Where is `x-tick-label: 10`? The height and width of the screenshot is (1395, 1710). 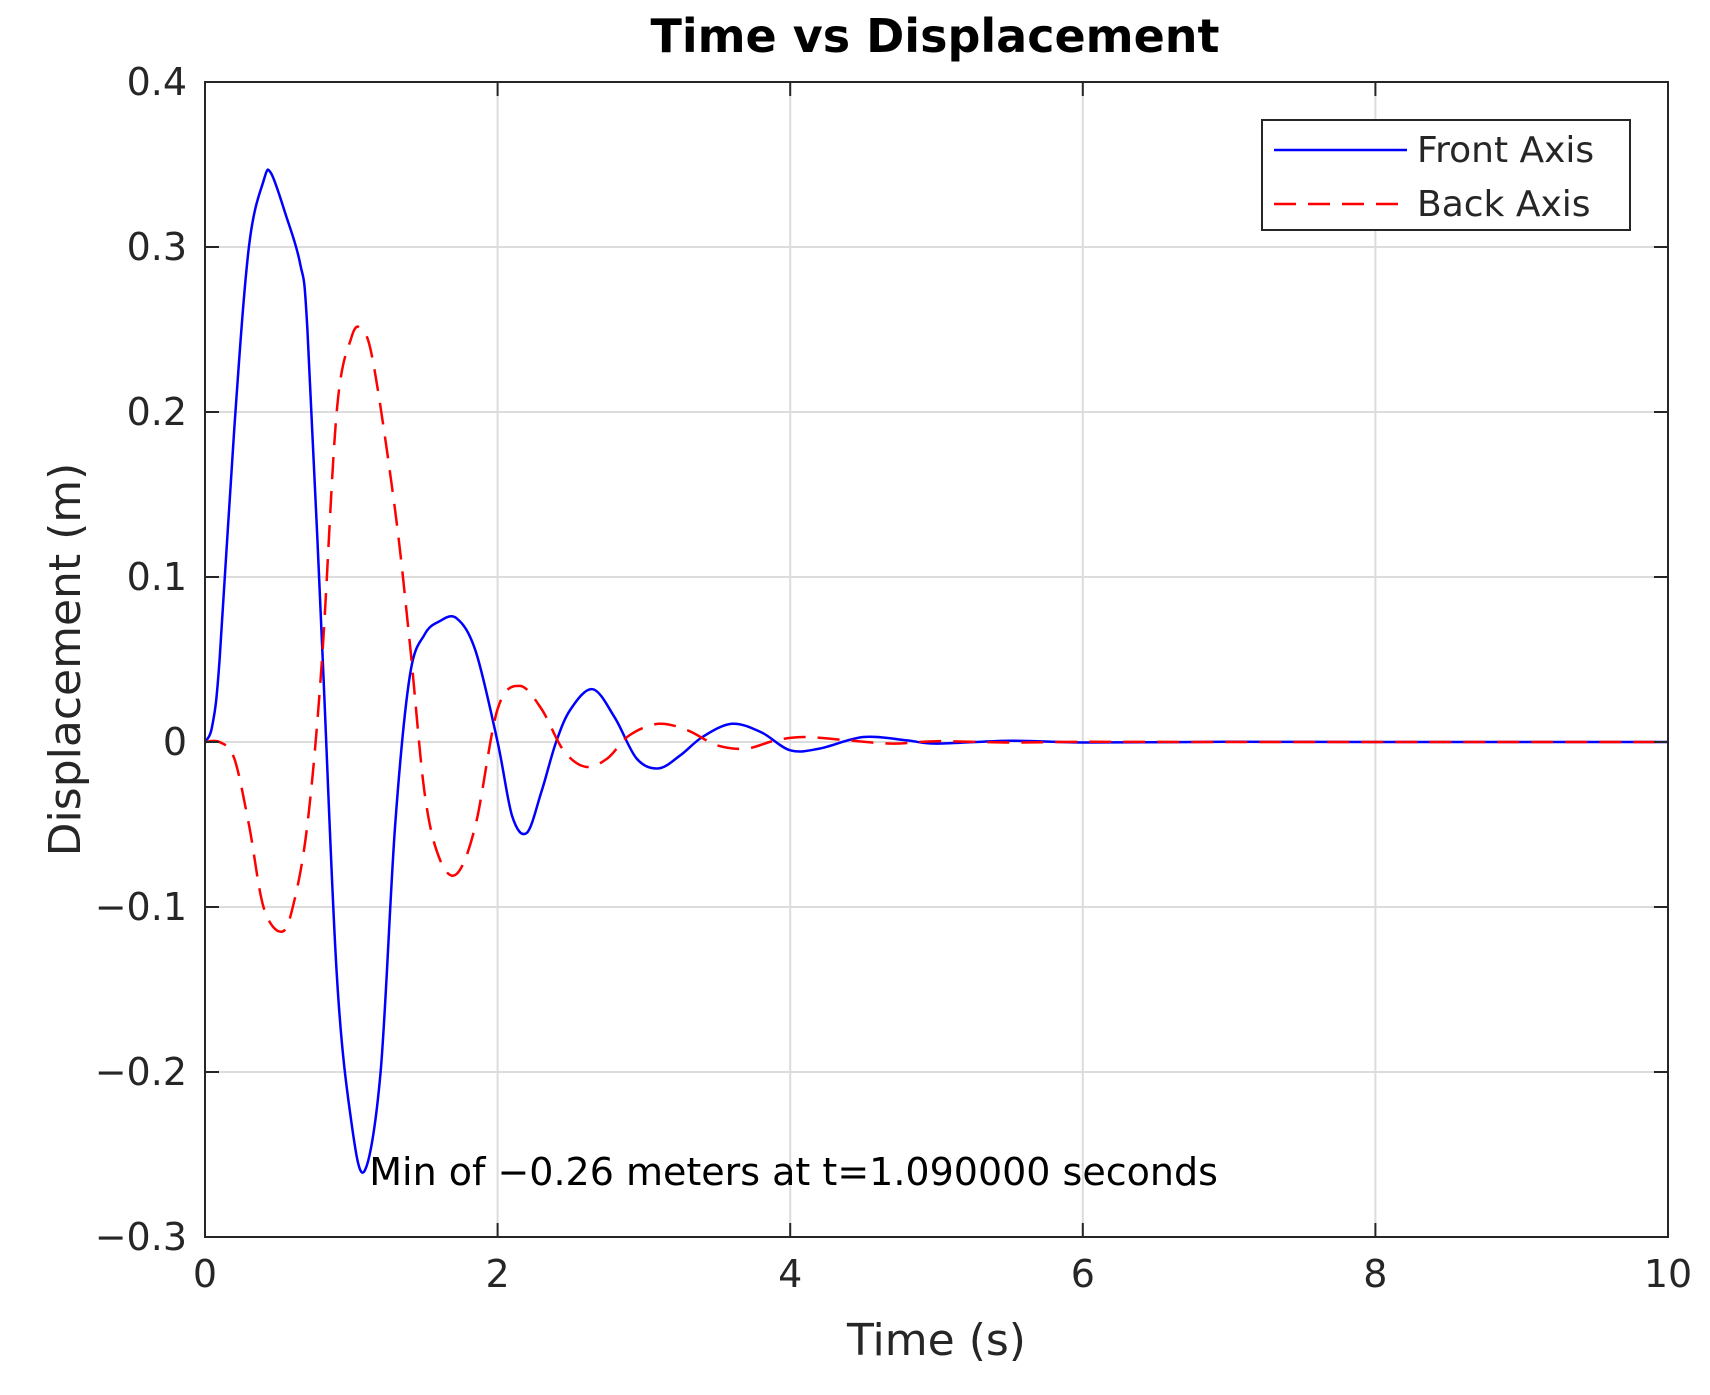
x-tick-label: 10 is located at coordinates (1668, 1274).